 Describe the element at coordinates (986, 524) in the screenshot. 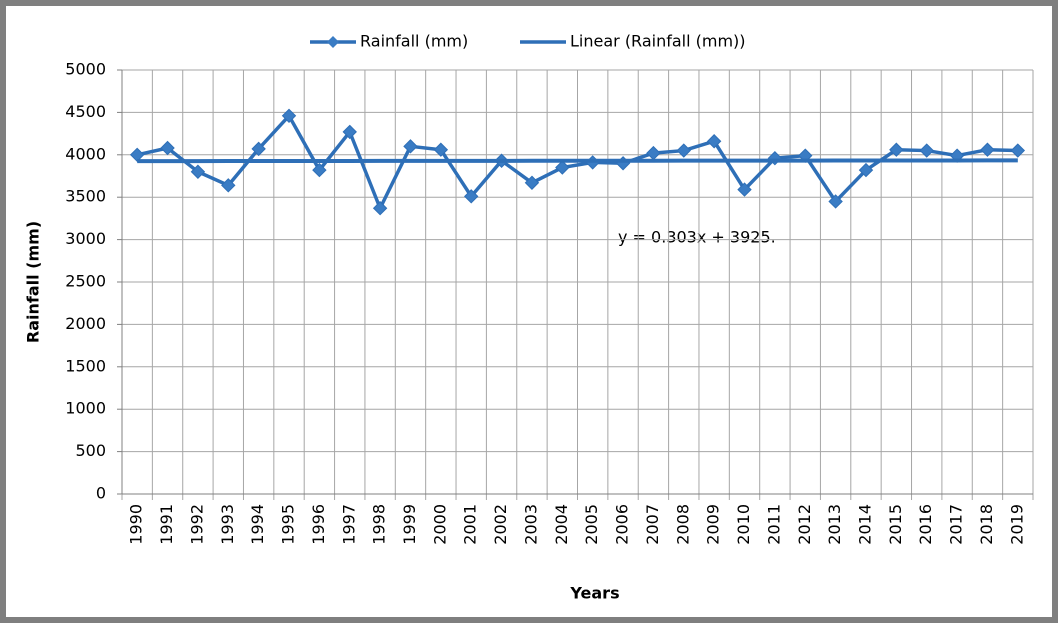

I see `x-tick-label: 2018` at that location.